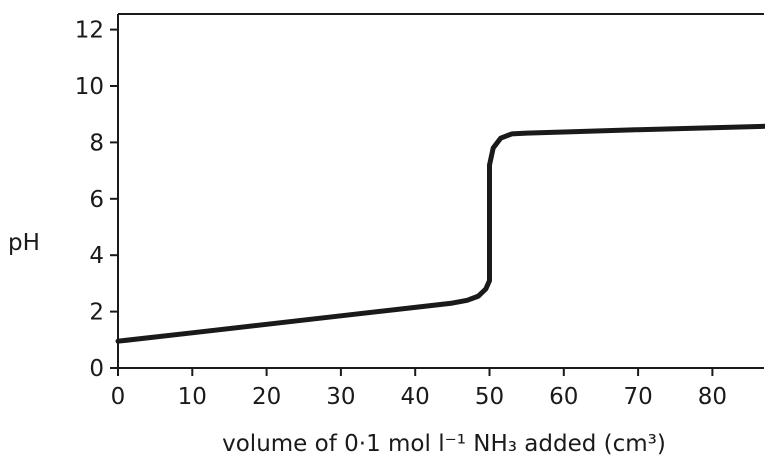  What do you see at coordinates (89, 31) in the screenshot?
I see `y-tick-label: 12` at bounding box center [89, 31].